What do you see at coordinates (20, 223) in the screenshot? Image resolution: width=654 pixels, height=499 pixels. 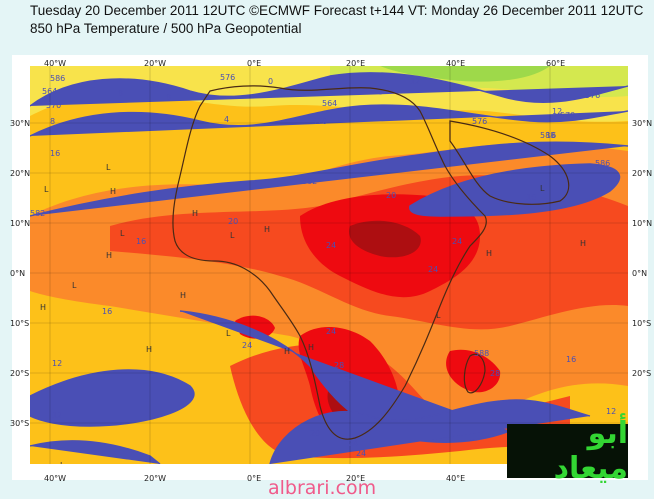 I see `lat-tick-10n-left: 10°N` at bounding box center [20, 223].